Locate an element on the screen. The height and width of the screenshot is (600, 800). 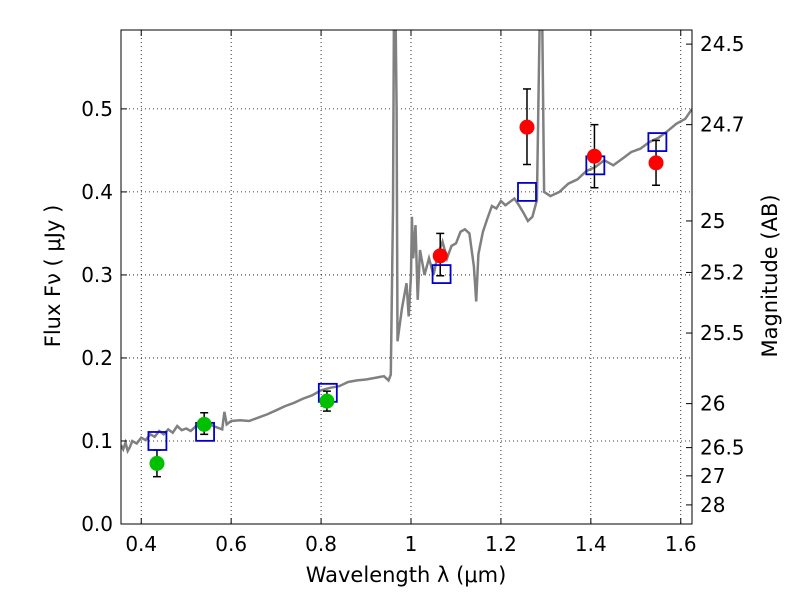
y2-tick-label: 26.5 is located at coordinates (722, 448).